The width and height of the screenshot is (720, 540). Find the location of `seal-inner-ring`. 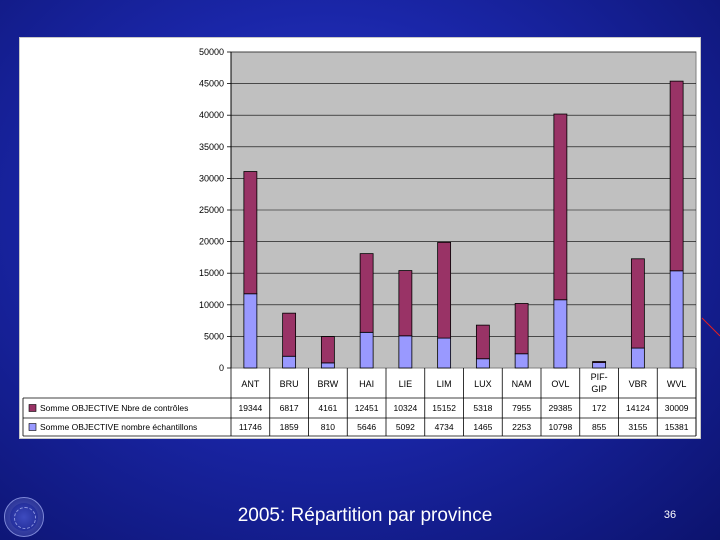

seal-inner-ring is located at coordinates (25, 518).